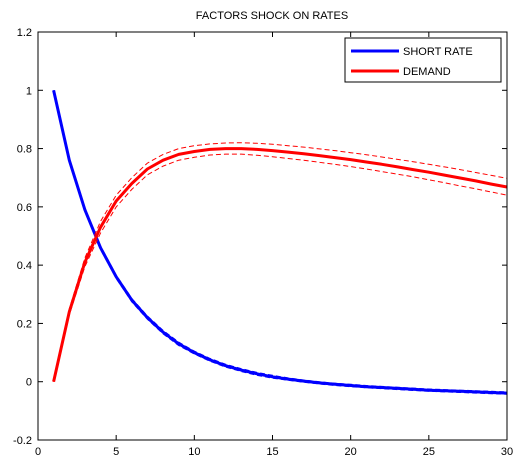 The image size is (514, 471). I want to click on x-tick-label: 0, so click(38, 452).